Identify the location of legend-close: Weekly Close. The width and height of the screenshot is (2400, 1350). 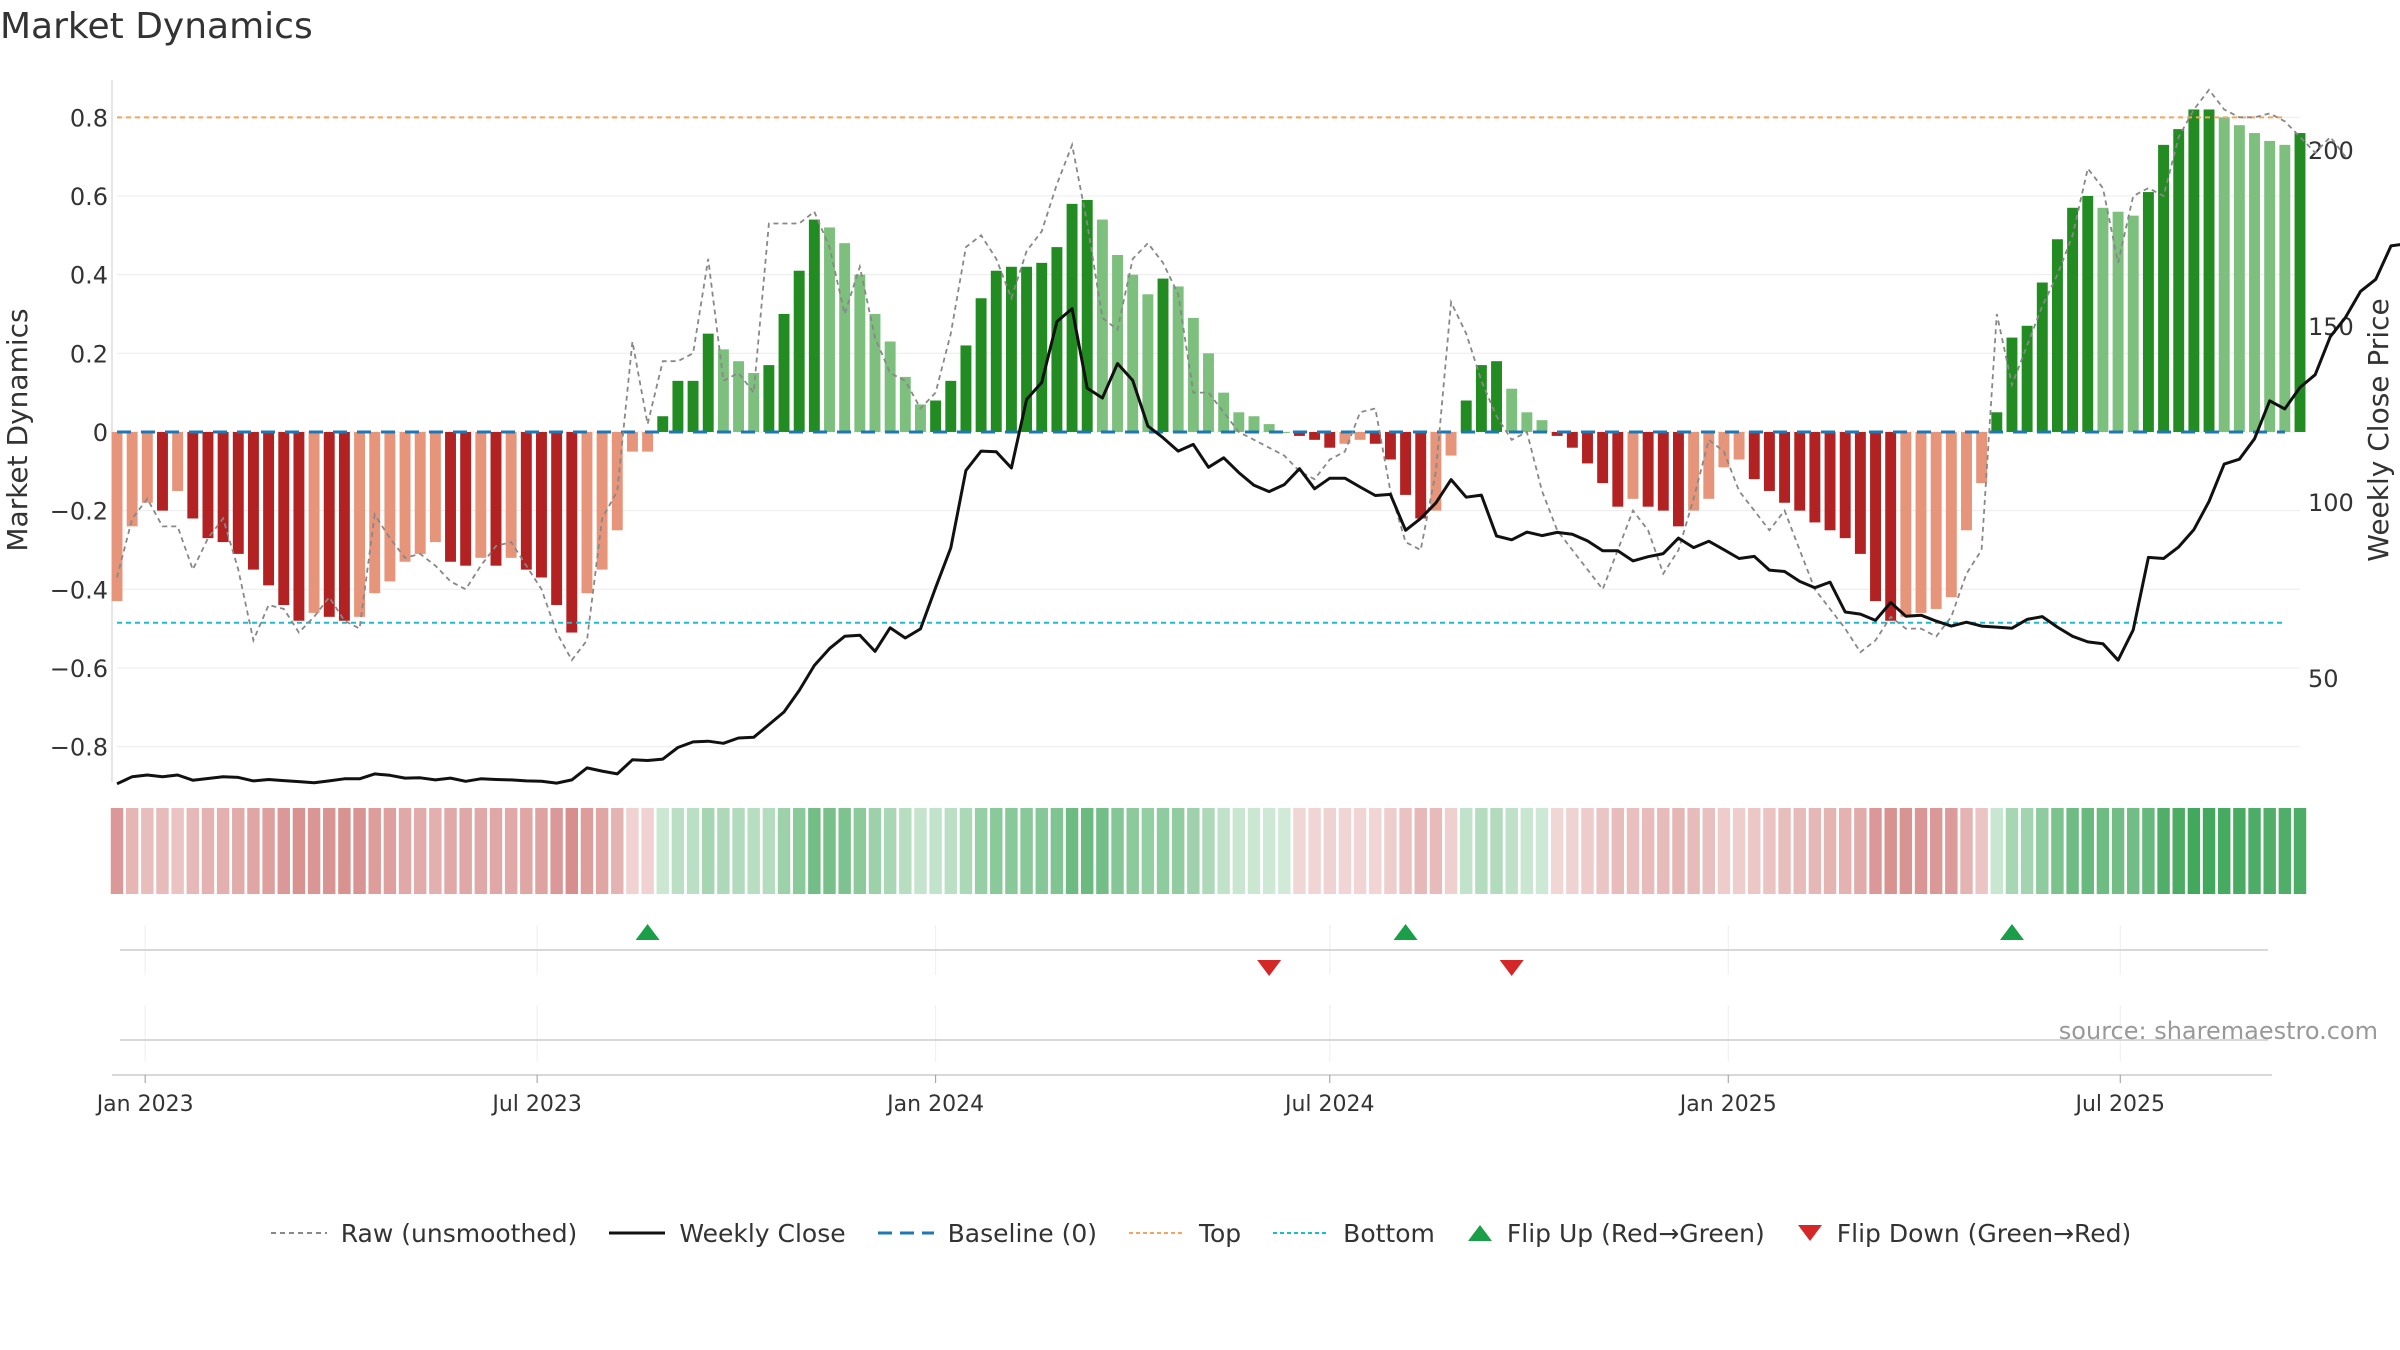
(726, 1233).